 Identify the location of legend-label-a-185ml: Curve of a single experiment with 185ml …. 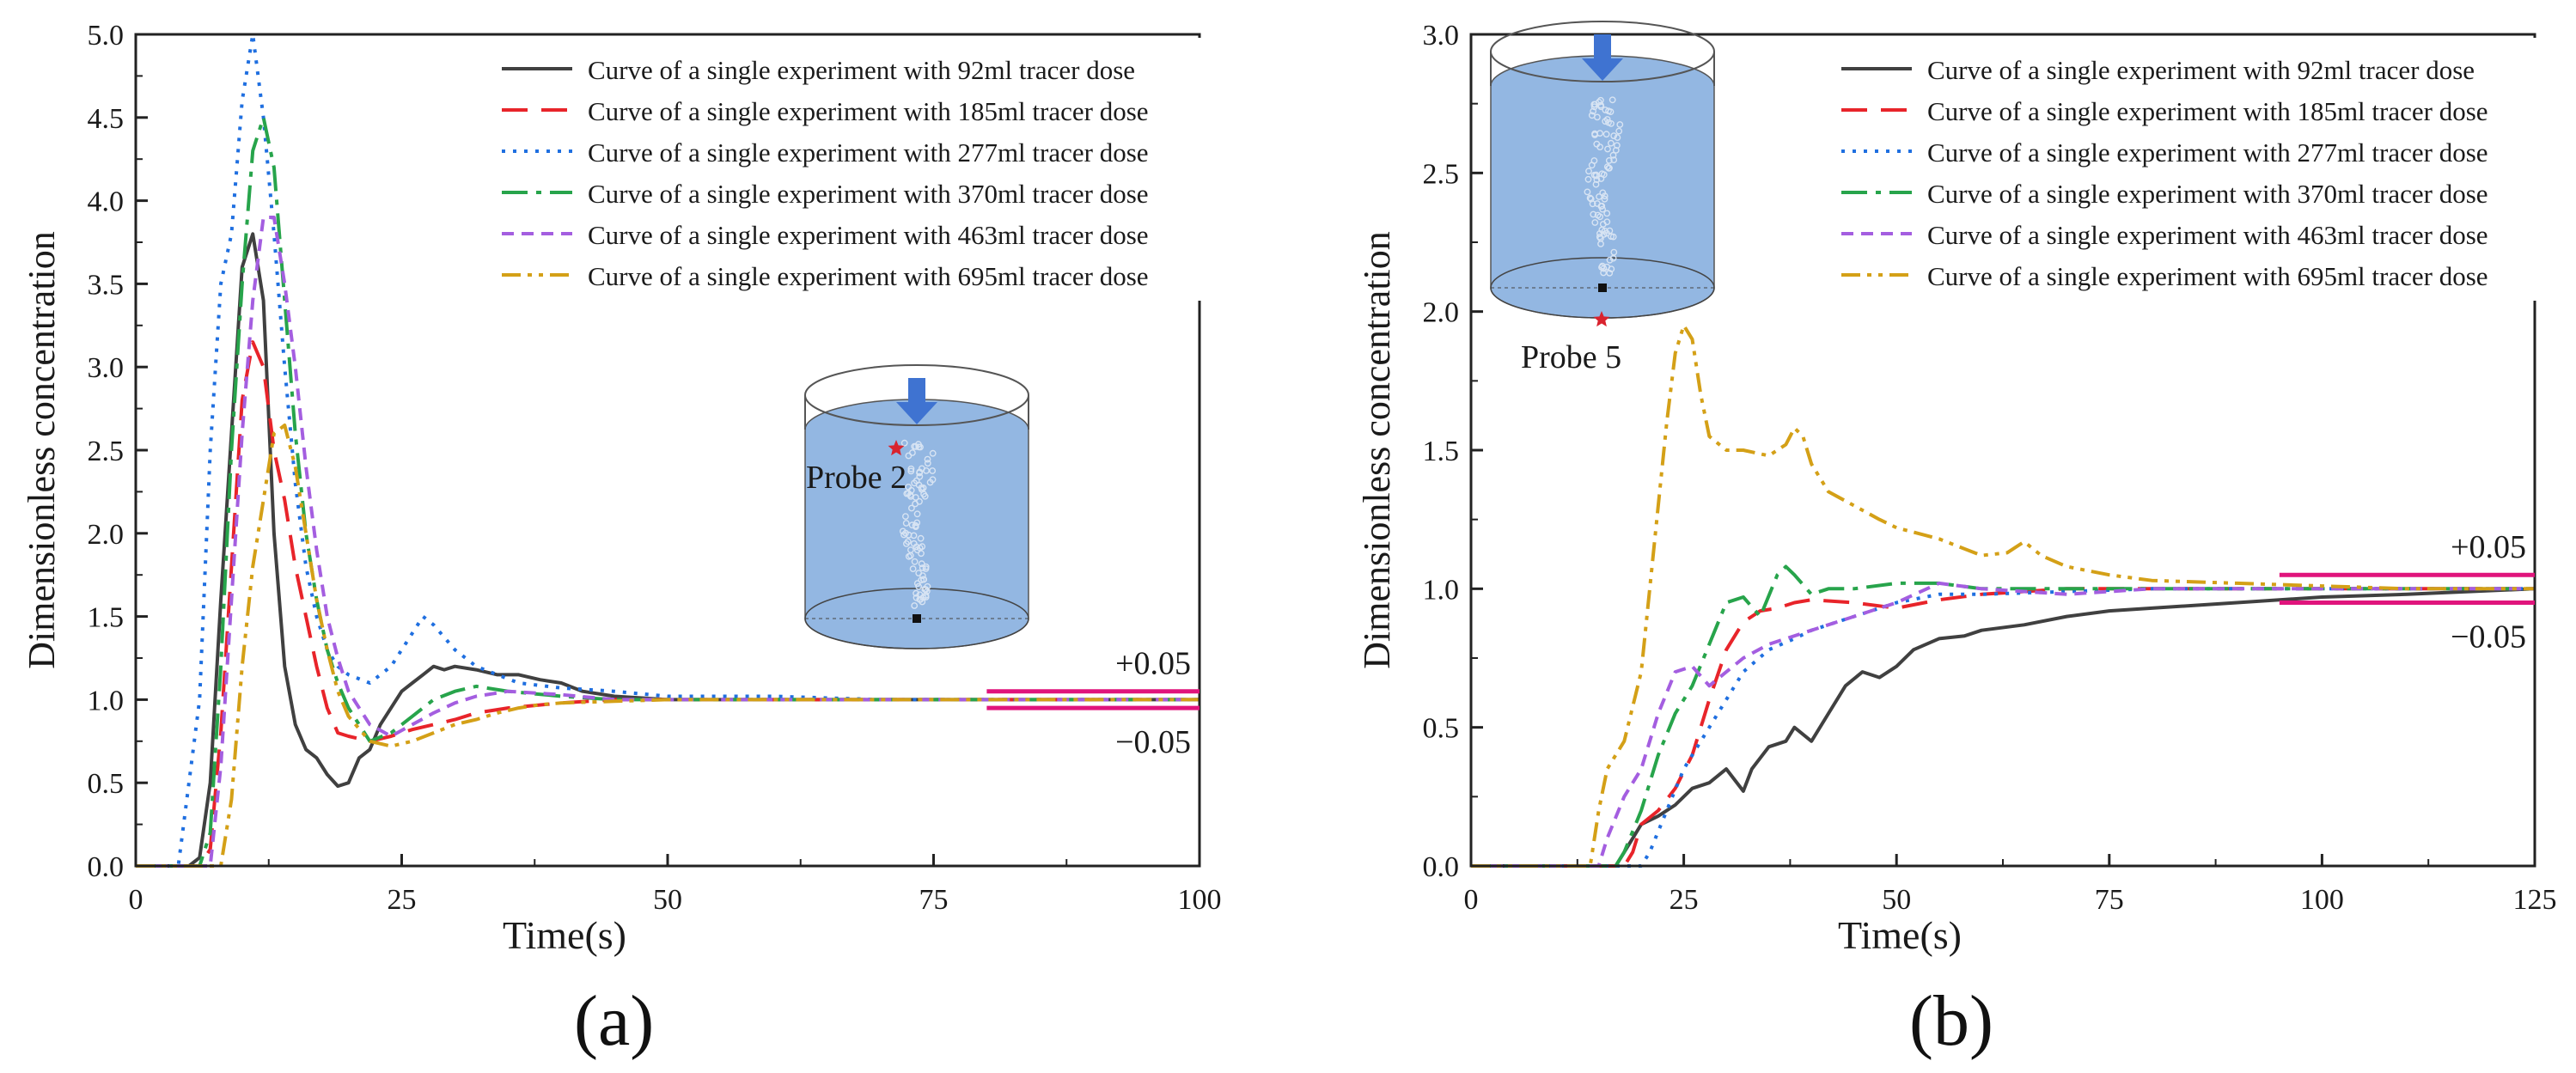
(868, 111).